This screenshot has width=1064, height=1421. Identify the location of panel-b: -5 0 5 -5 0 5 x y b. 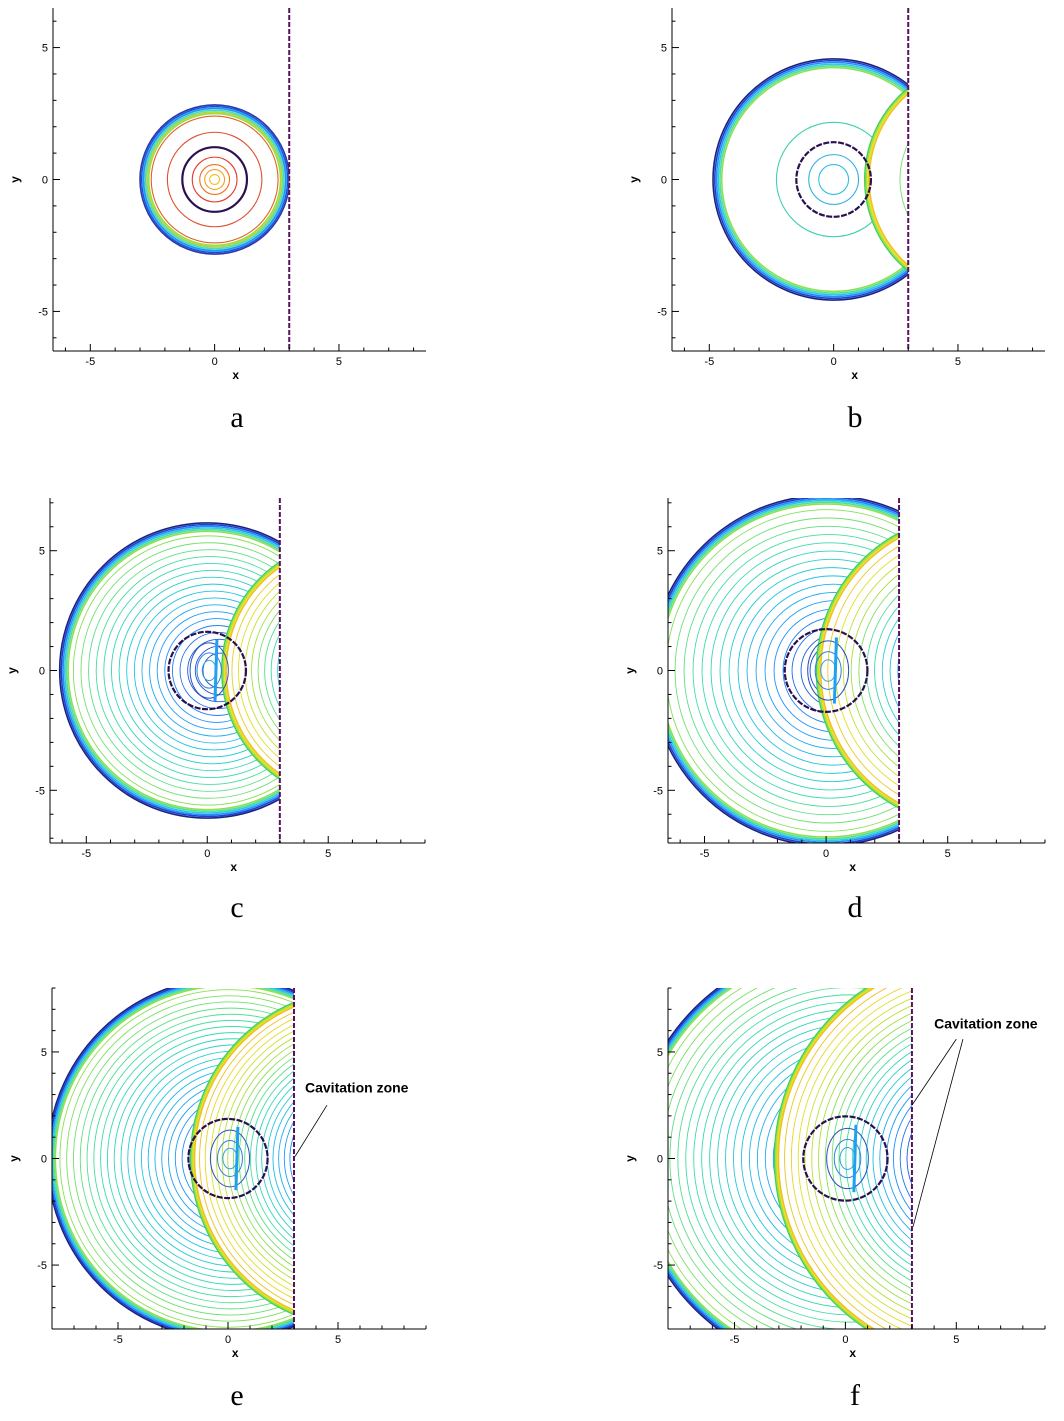
(836, 221).